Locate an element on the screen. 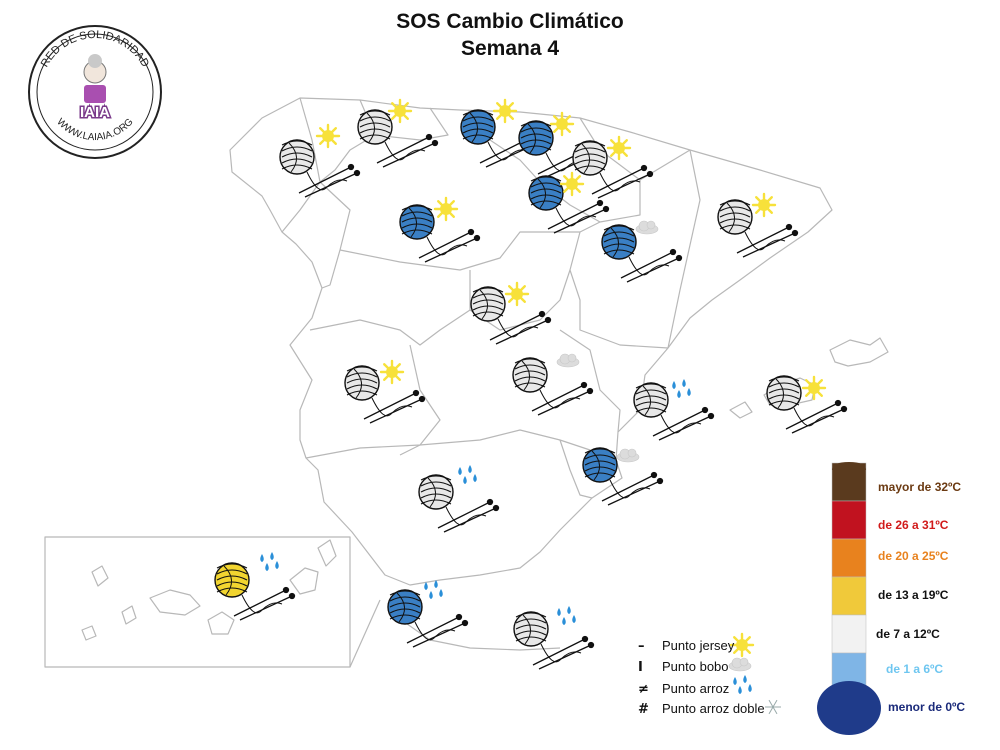 This screenshot has width=1000, height=750. sweater-icon is located at coordinates (95, 94).